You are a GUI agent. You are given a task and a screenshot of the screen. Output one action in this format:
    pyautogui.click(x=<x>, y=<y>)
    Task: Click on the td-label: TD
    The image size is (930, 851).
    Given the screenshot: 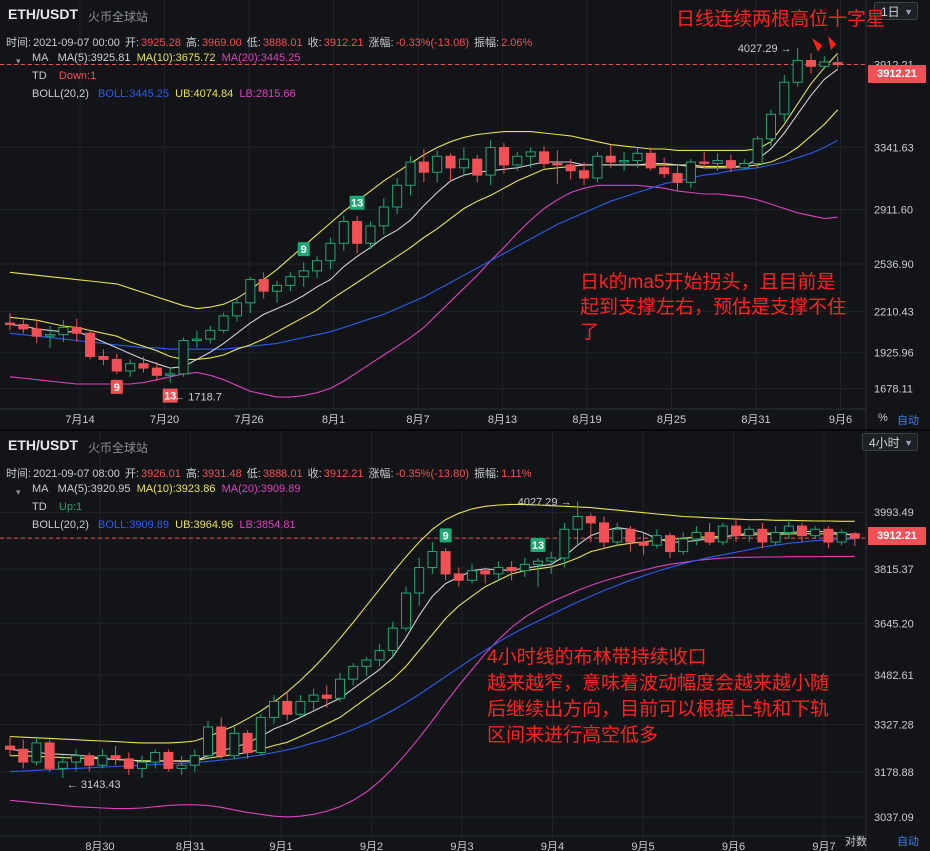 What is the action you would take?
    pyautogui.click(x=39, y=507)
    